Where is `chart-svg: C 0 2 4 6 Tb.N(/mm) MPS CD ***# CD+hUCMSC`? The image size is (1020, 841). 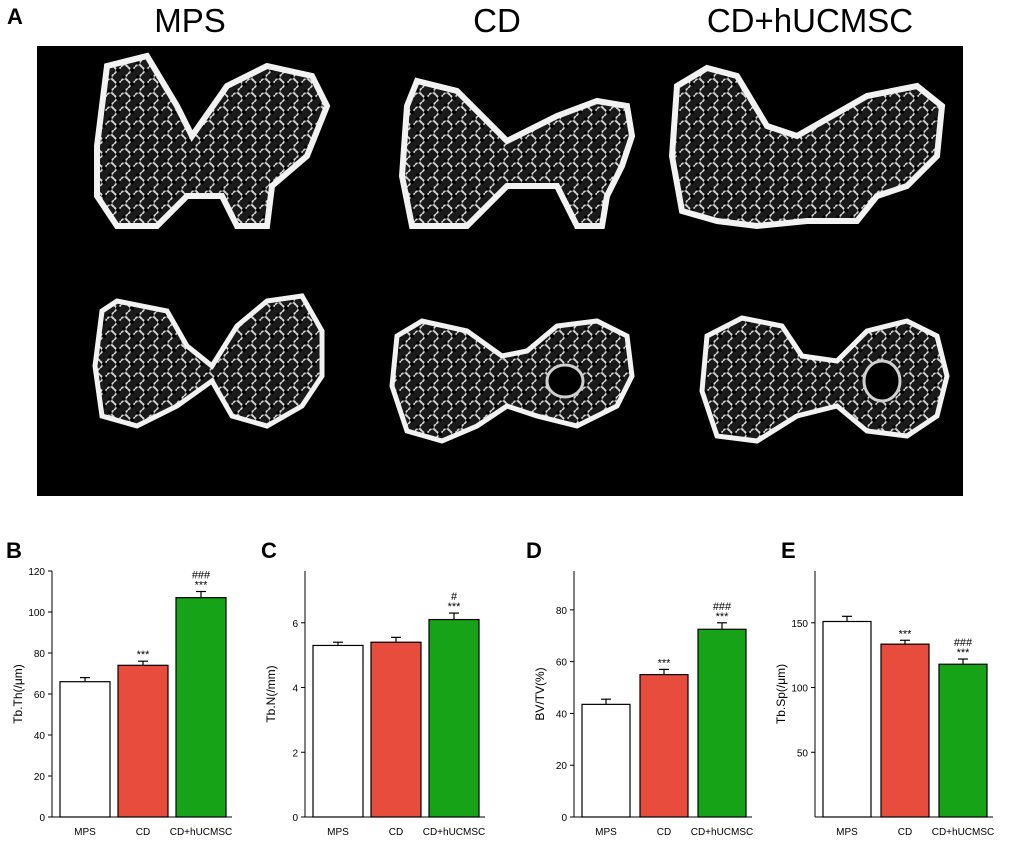 chart-svg: C 0 2 4 6 Tb.N(/mm) MPS CD ***# CD+hUCMSC is located at coordinates (373, 688).